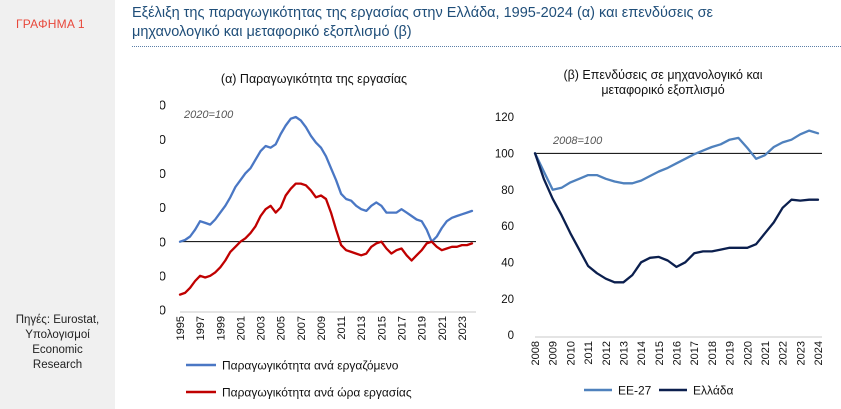 The height and width of the screenshot is (409, 841). What do you see at coordinates (635, 391) in the screenshot?
I see `legend-label: ΕΕ-27` at bounding box center [635, 391].